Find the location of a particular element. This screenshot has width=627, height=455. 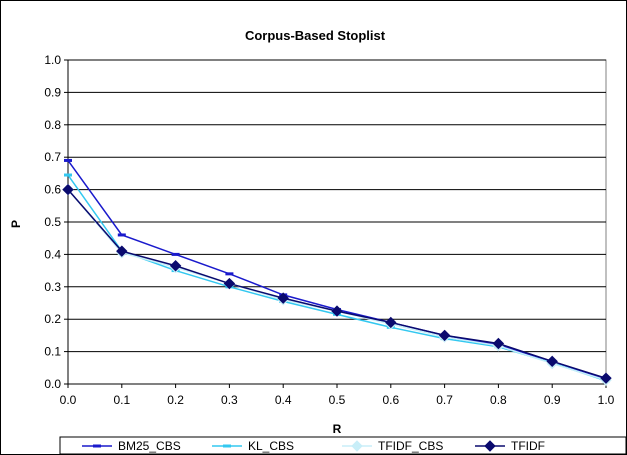

legend-label: TFIDF is located at coordinates (528, 446).